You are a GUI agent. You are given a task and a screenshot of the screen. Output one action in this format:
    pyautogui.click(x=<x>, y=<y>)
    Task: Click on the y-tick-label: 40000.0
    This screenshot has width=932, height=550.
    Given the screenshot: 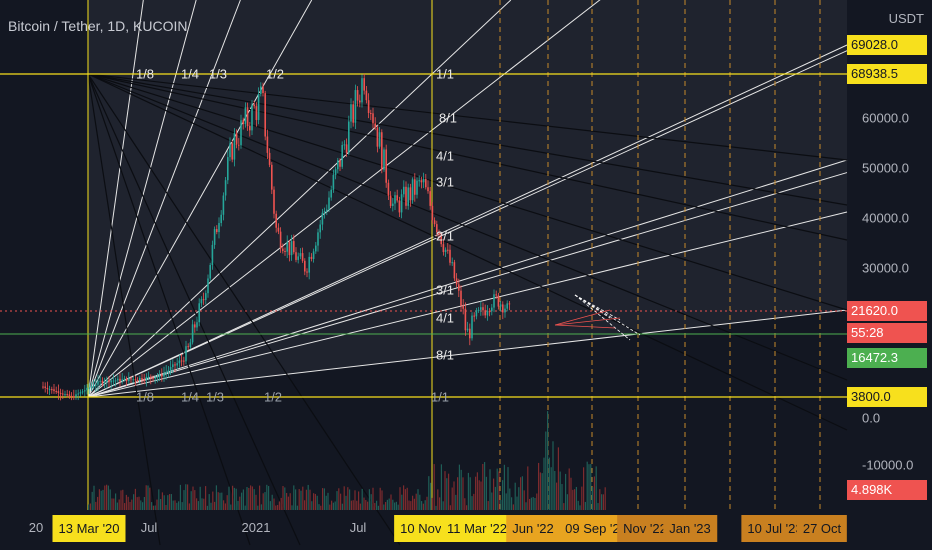 What is the action you would take?
    pyautogui.click(x=885, y=218)
    